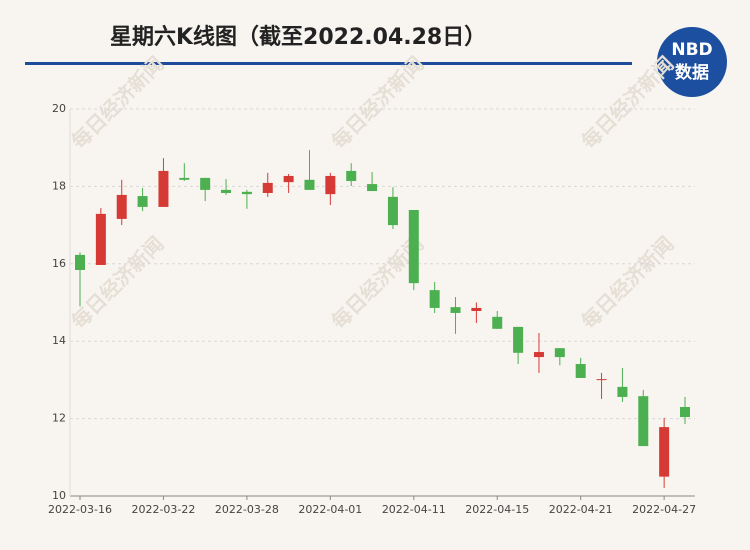 The height and width of the screenshot is (550, 750). What do you see at coordinates (80, 509) in the screenshot?
I see `x-tick-label: 2022-03-16` at bounding box center [80, 509].